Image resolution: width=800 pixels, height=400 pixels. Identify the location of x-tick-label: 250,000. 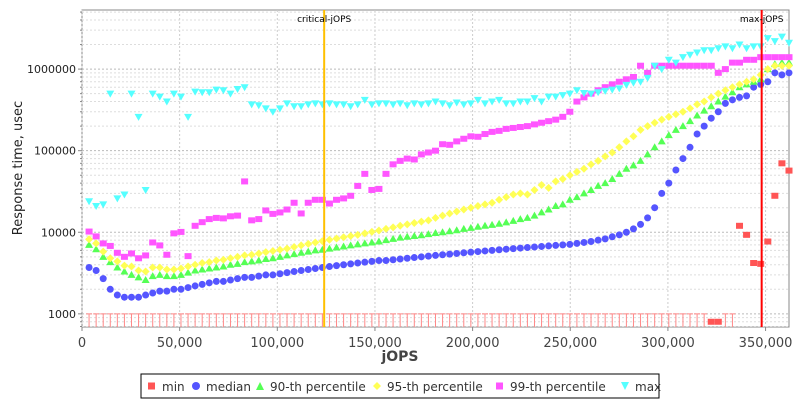
(570, 343).